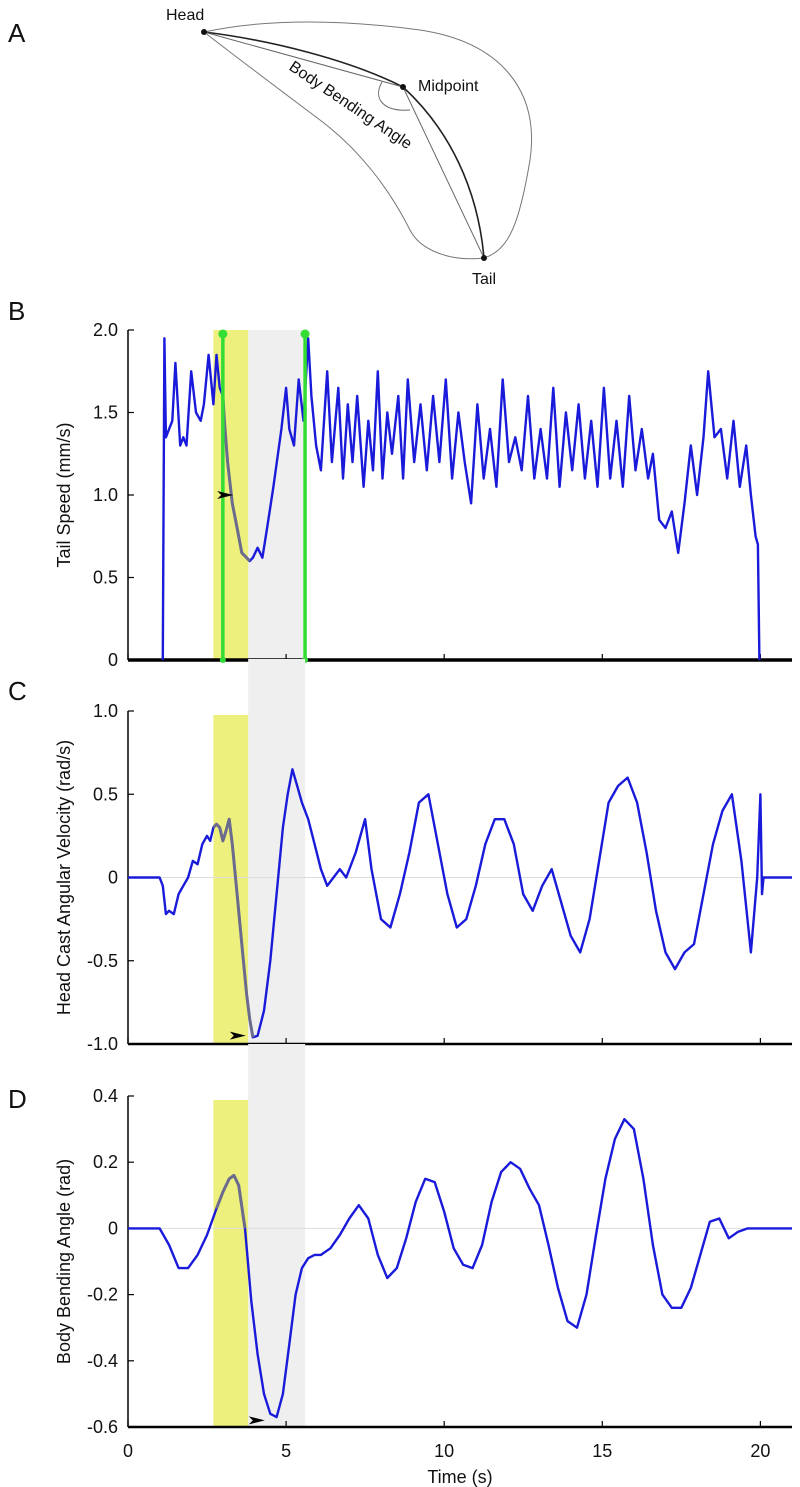 The image size is (800, 1487). What do you see at coordinates (448, 86) in the screenshot?
I see `midpoint-label: Midpoint` at bounding box center [448, 86].